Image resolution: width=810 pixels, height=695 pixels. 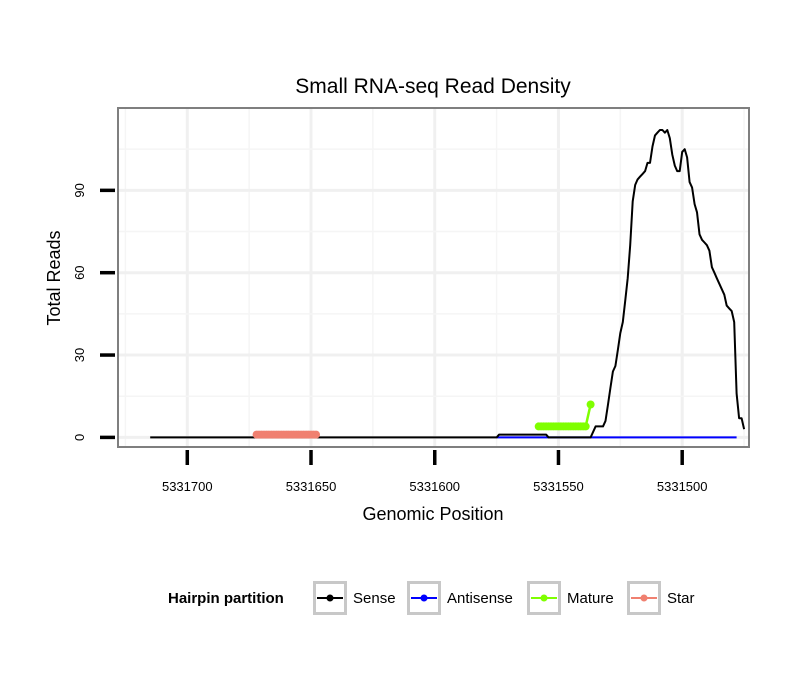 What do you see at coordinates (433, 86) in the screenshot?
I see `chart-title: Small RNA-seq Read Density` at bounding box center [433, 86].